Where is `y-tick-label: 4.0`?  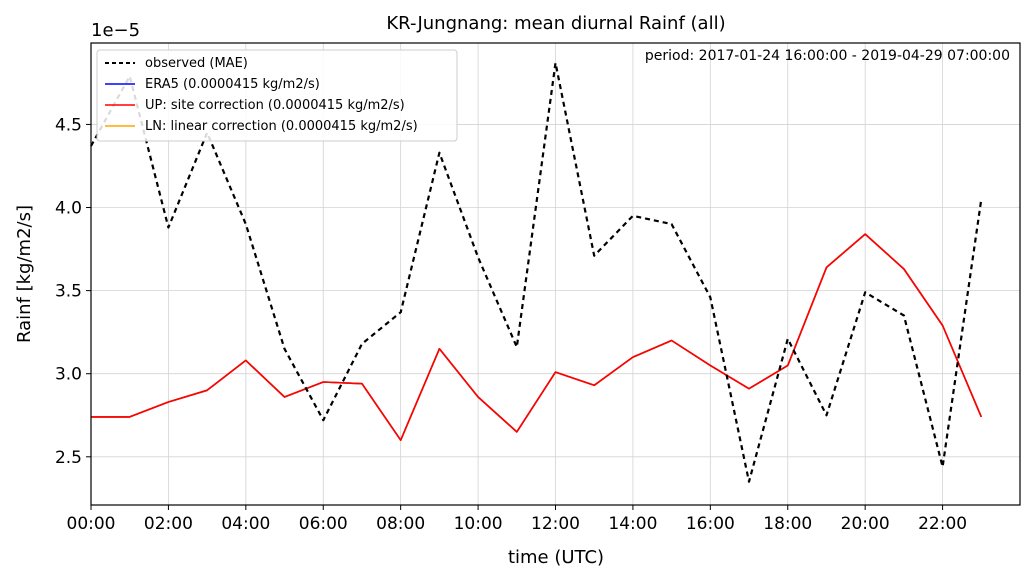 y-tick-label: 4.0 is located at coordinates (68, 209).